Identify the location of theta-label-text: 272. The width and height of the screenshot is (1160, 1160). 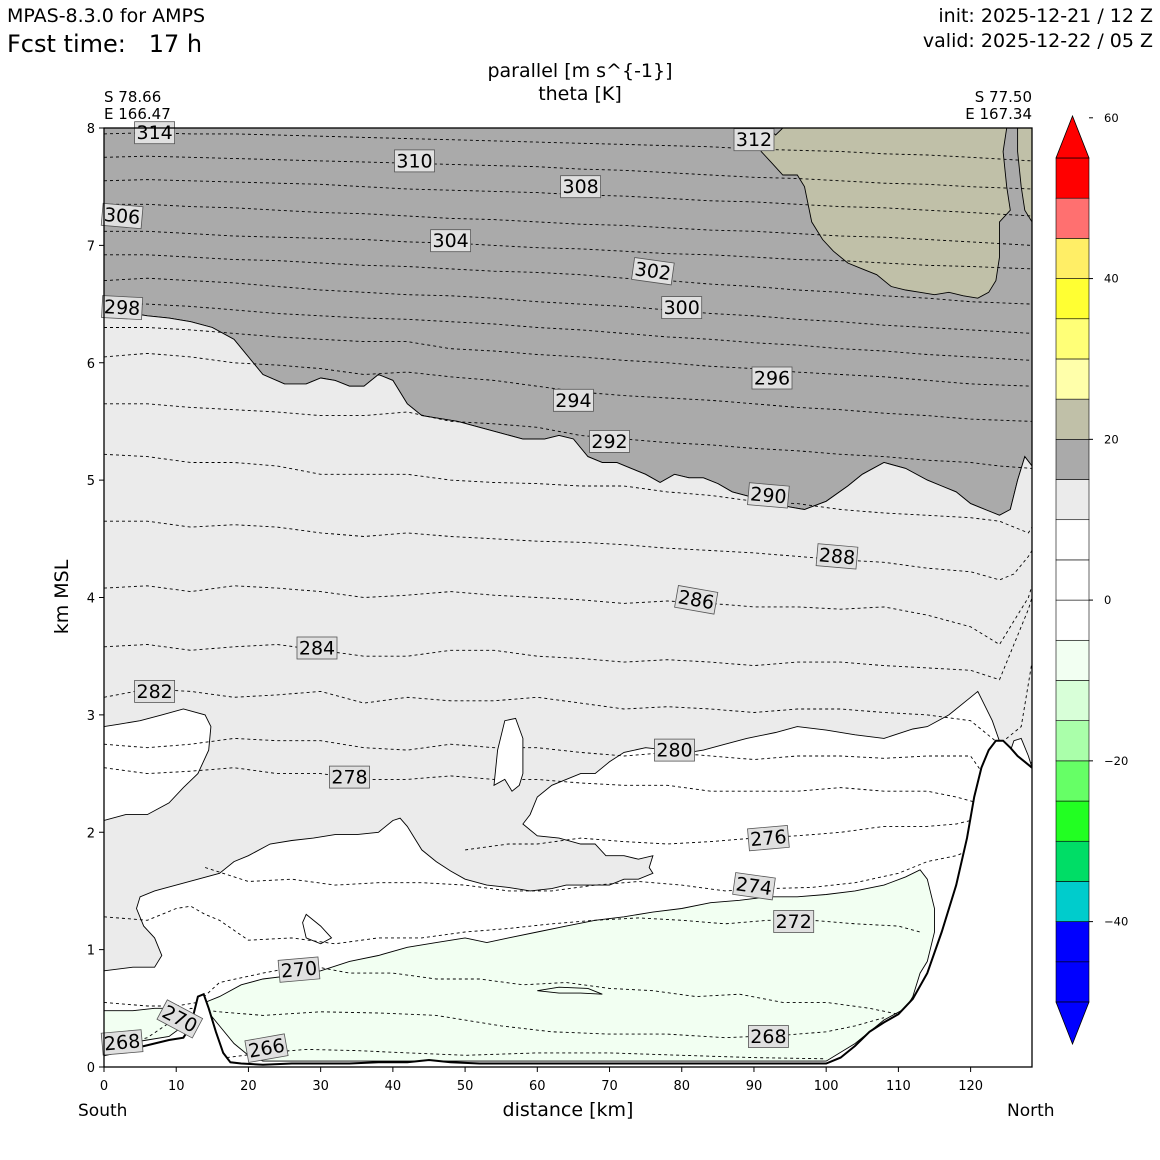
(794, 922).